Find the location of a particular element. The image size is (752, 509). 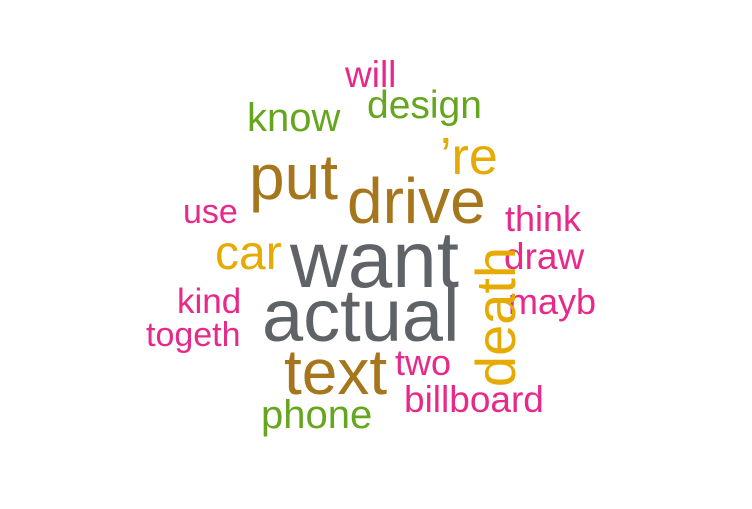

word-draw: draw is located at coordinates (544, 256).